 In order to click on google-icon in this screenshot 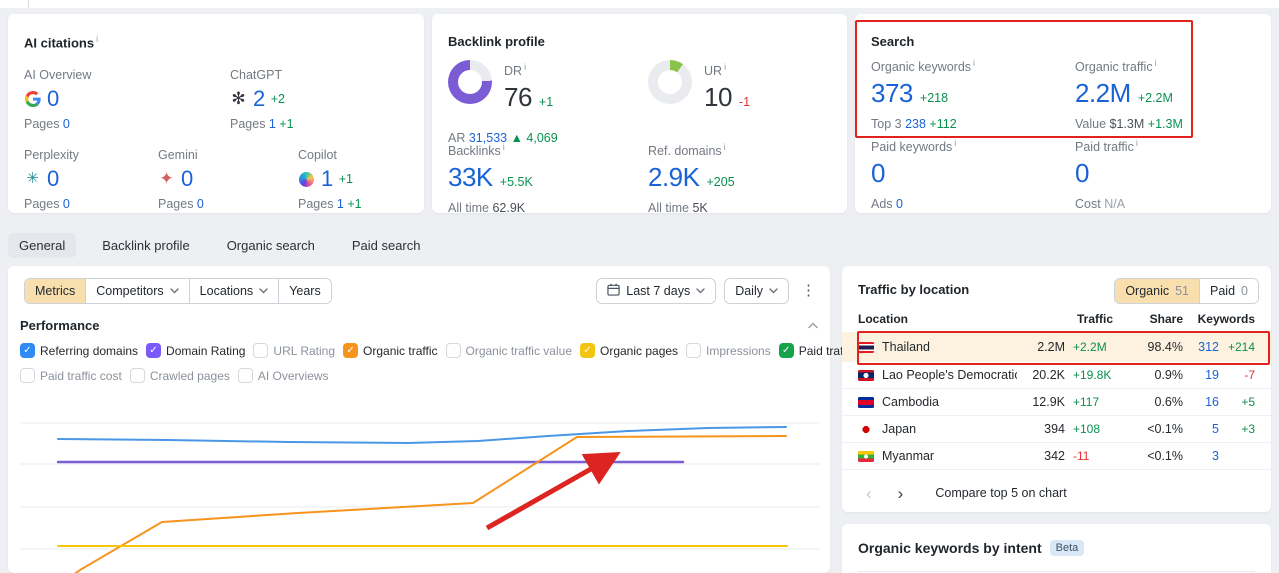, I will do `click(32, 99)`.